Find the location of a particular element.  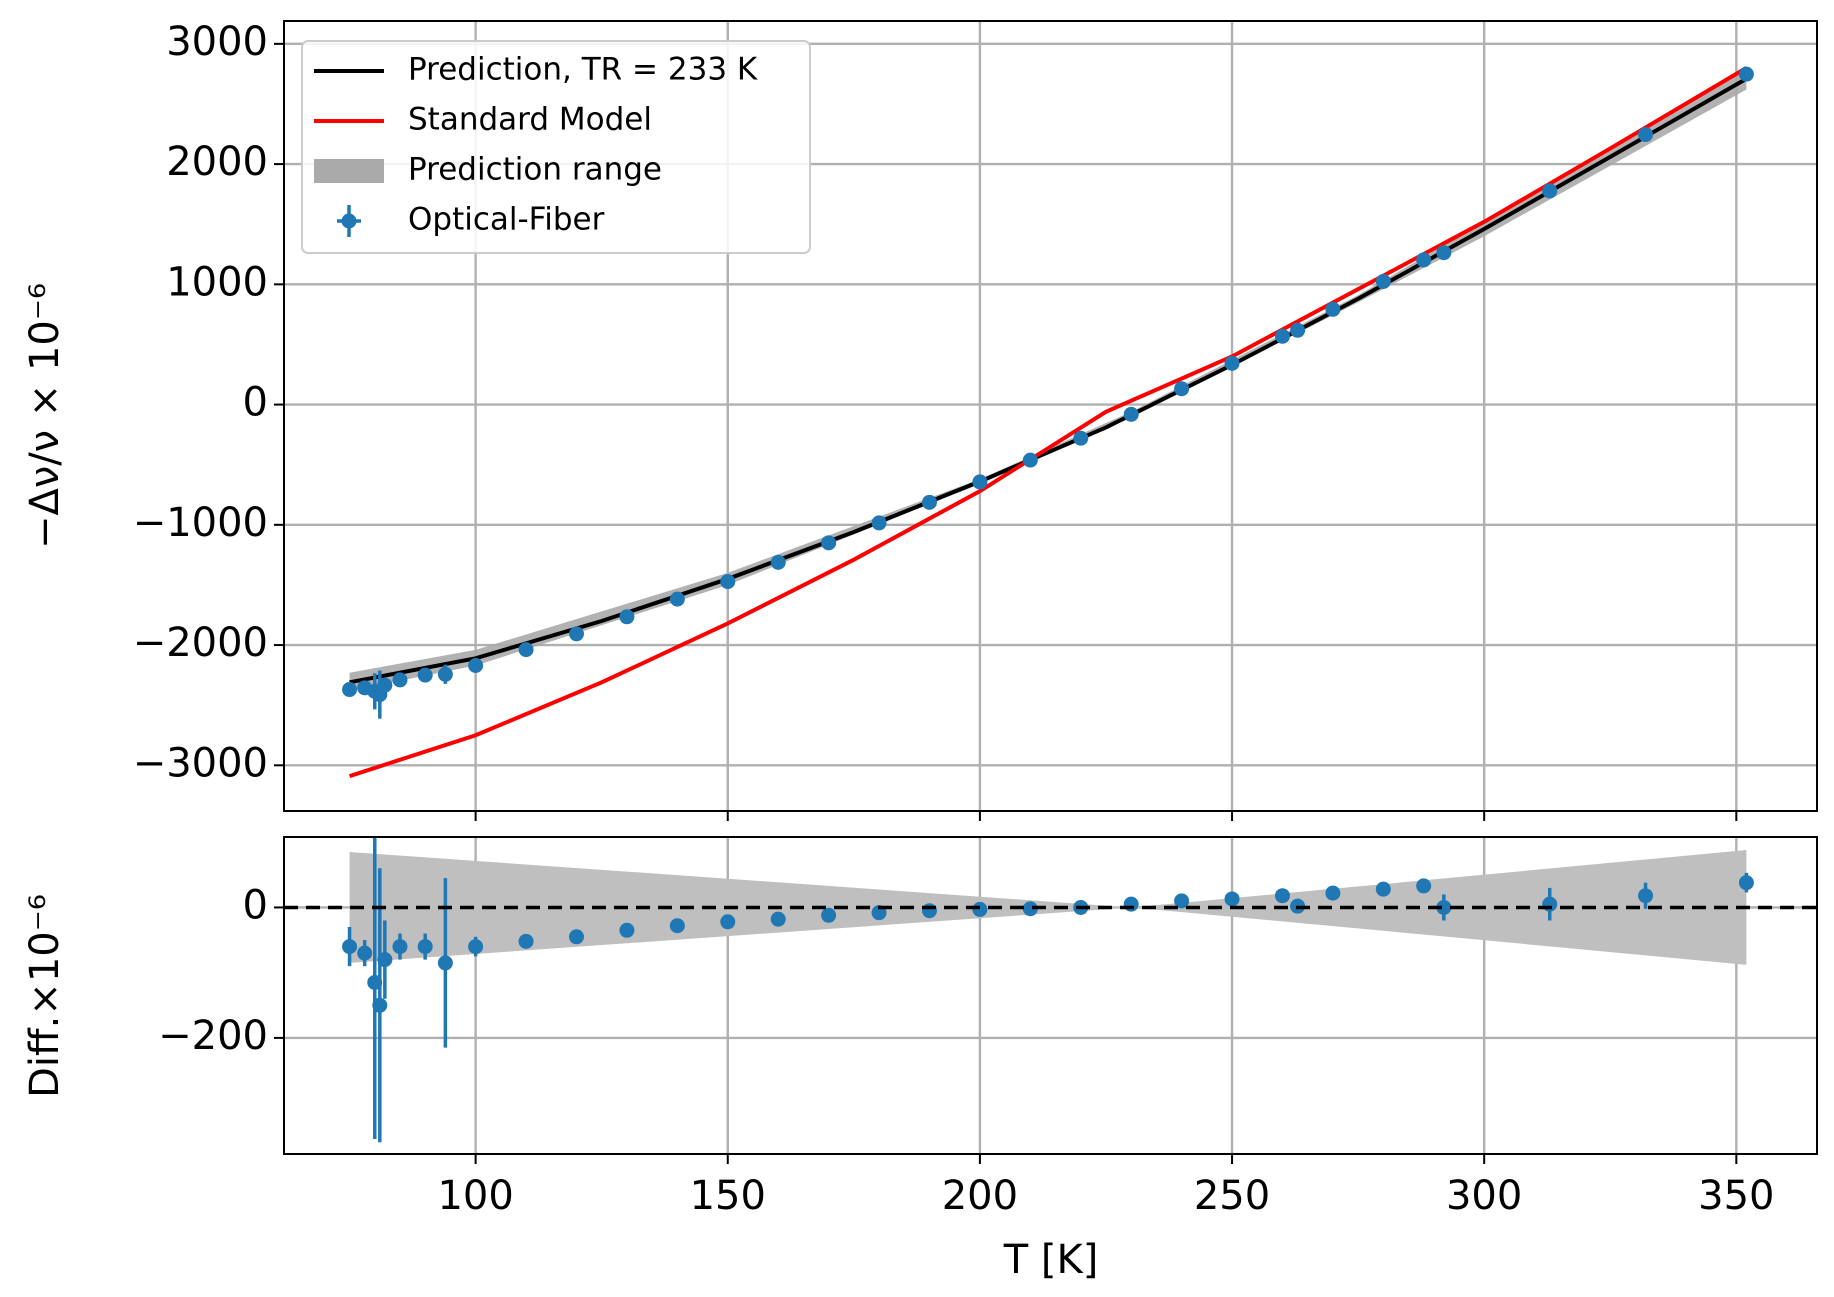

x-axis-label: T [K] is located at coordinates (1051, 1260).